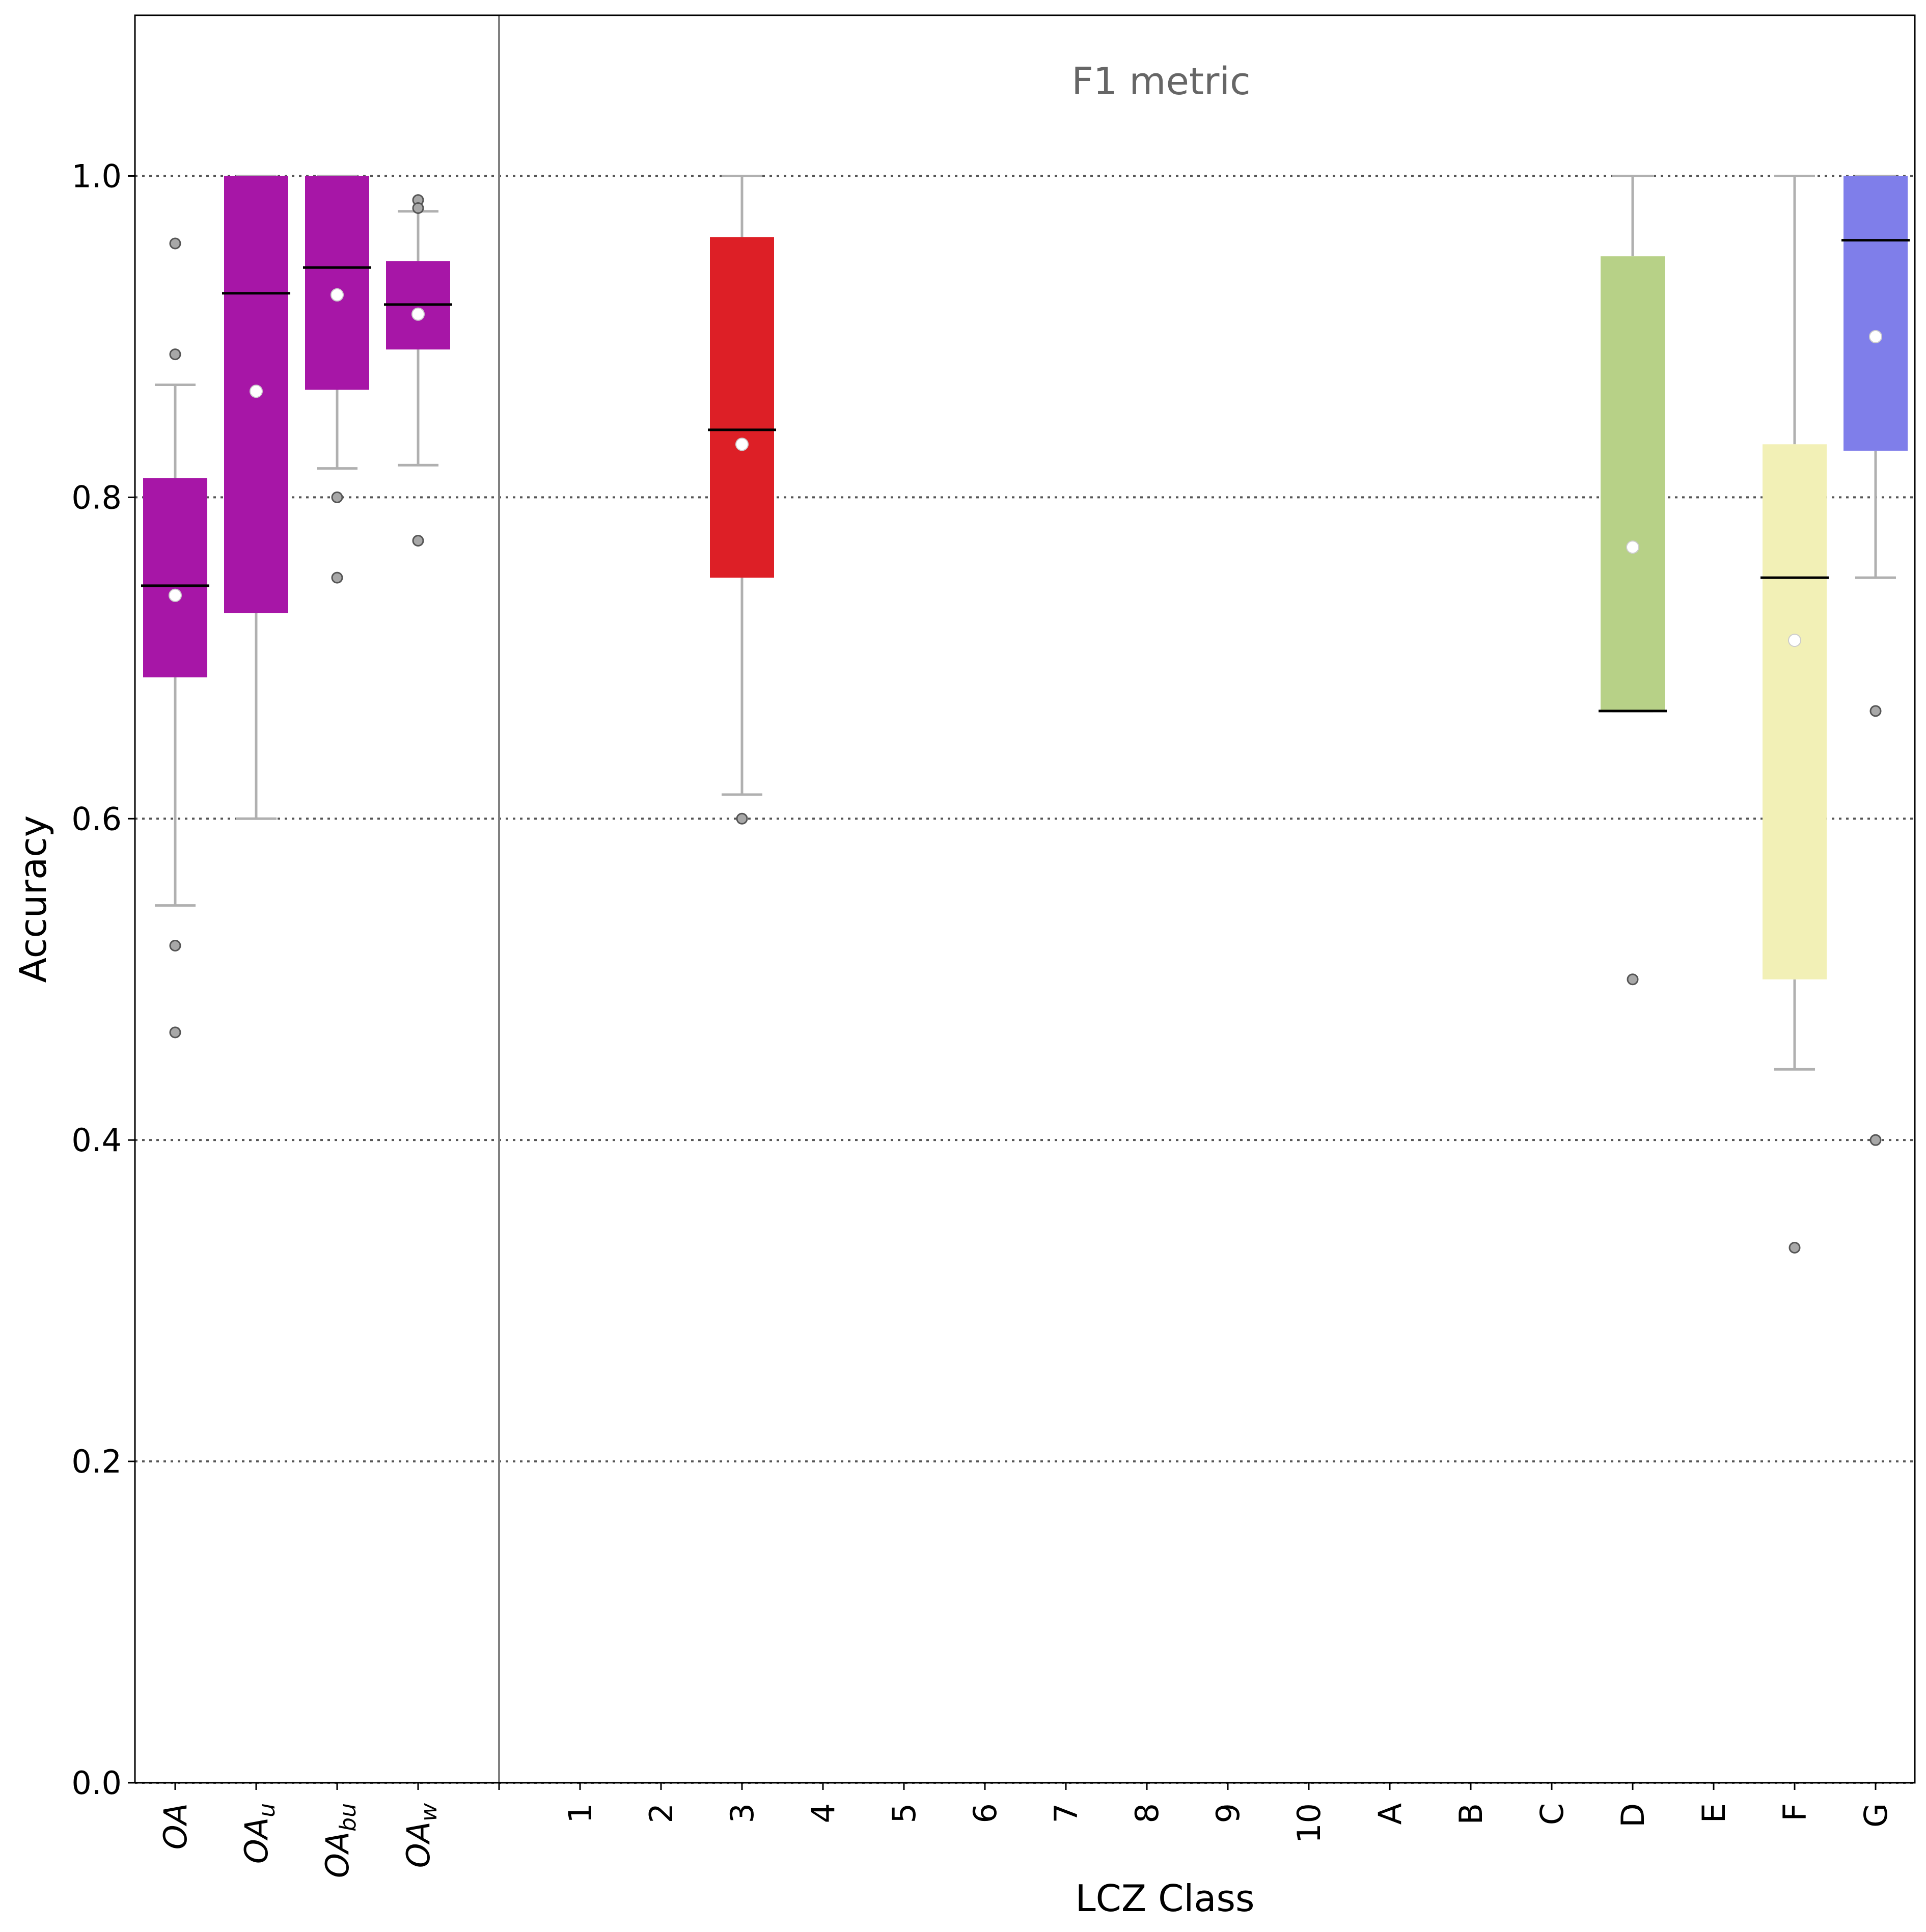 Image resolution: width=1926 pixels, height=1932 pixels. I want to click on x-tick-label-main: C, so click(1552, 1814).